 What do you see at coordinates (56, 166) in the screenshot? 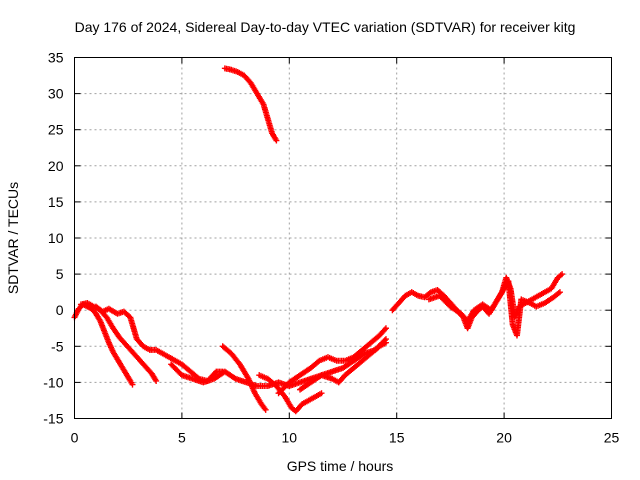
I see `y-tick-label: 20` at bounding box center [56, 166].